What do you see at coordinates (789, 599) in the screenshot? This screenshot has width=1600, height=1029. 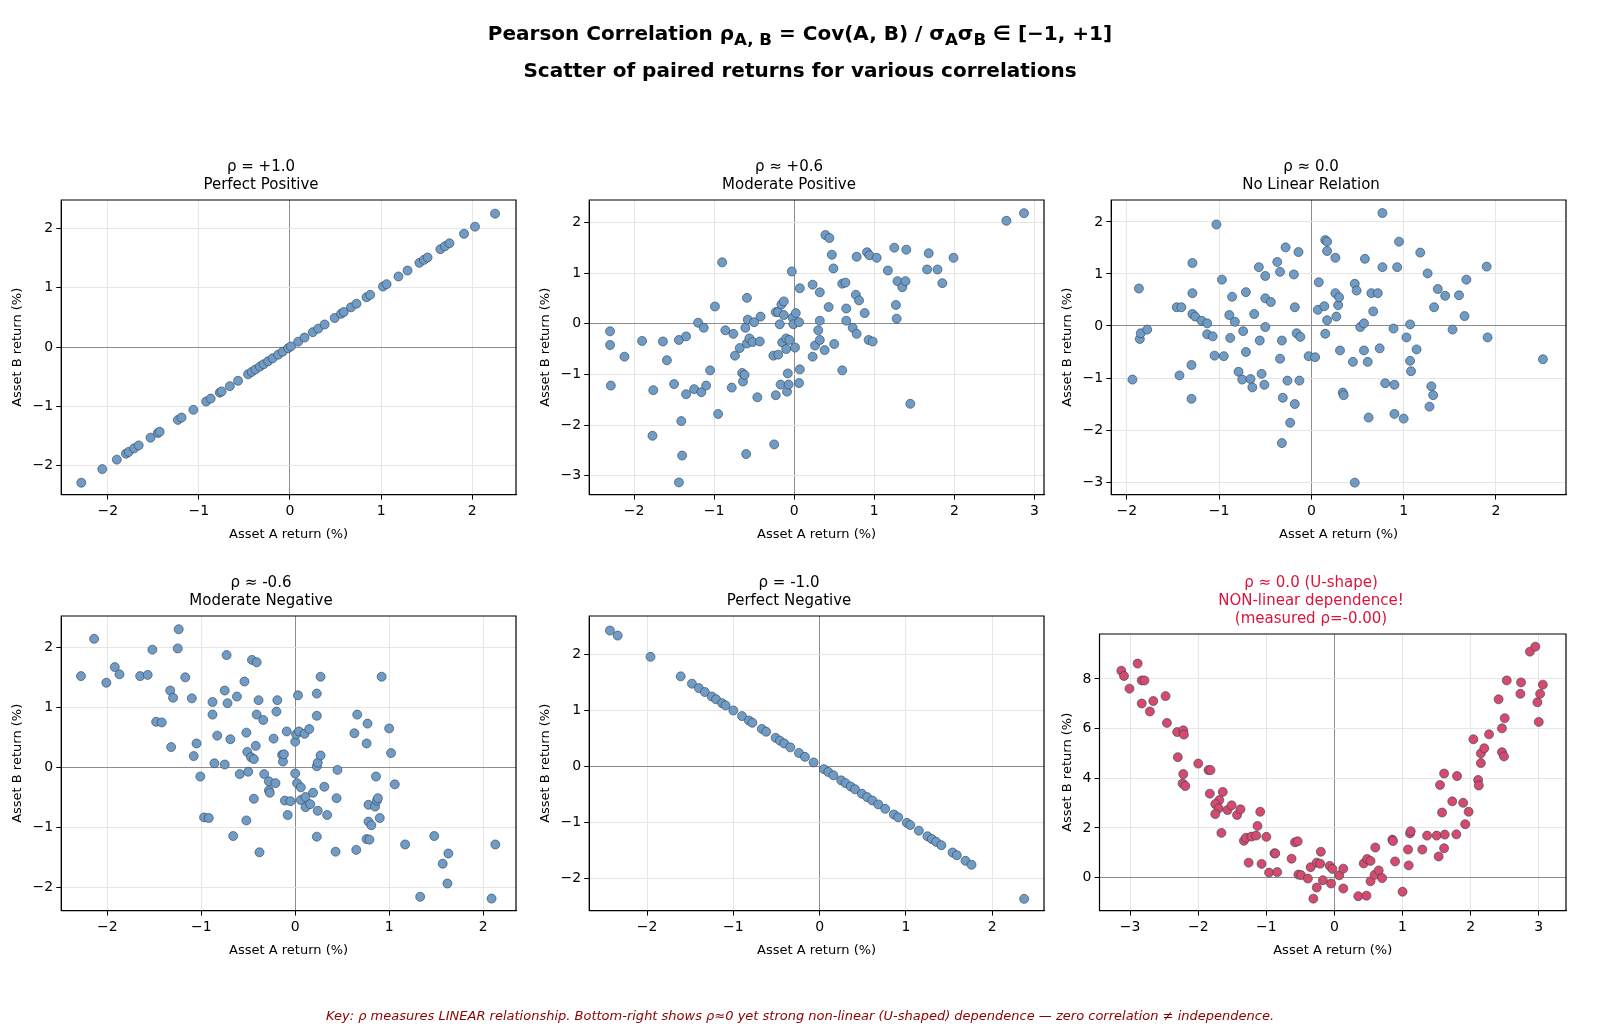 I see `chart-subtitle: Perfect Negative` at bounding box center [789, 599].